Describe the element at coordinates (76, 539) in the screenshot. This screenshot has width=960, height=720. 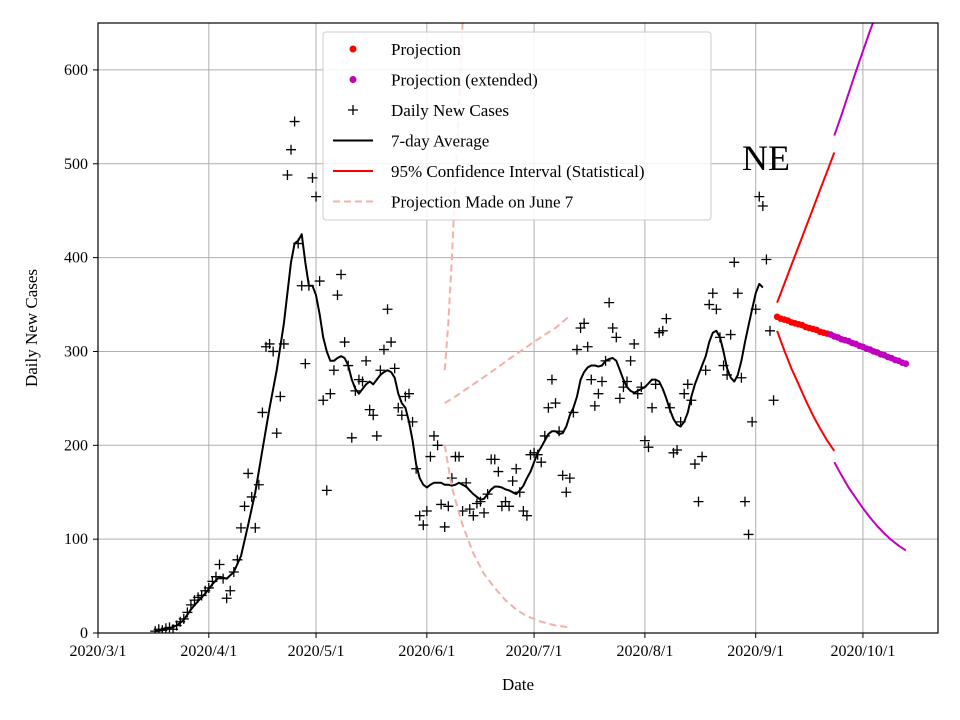
I see `y-tick-label: 100` at that location.